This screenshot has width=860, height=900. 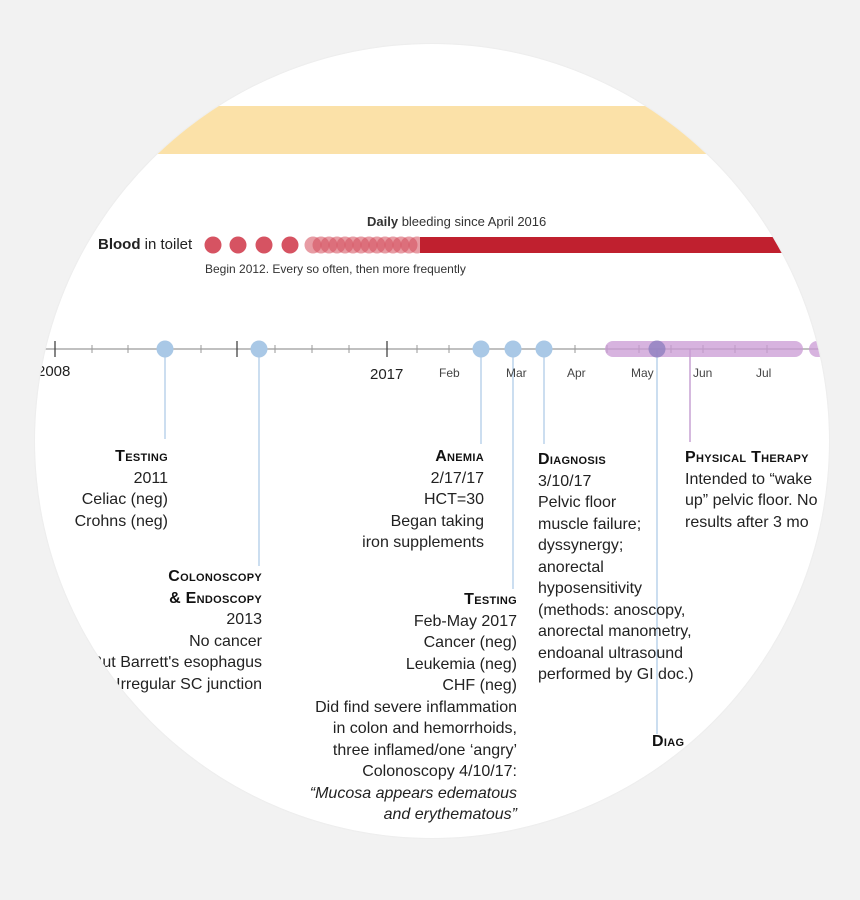 What do you see at coordinates (702, 742) in the screenshot?
I see `event-diagnosis-2: Diag` at bounding box center [702, 742].